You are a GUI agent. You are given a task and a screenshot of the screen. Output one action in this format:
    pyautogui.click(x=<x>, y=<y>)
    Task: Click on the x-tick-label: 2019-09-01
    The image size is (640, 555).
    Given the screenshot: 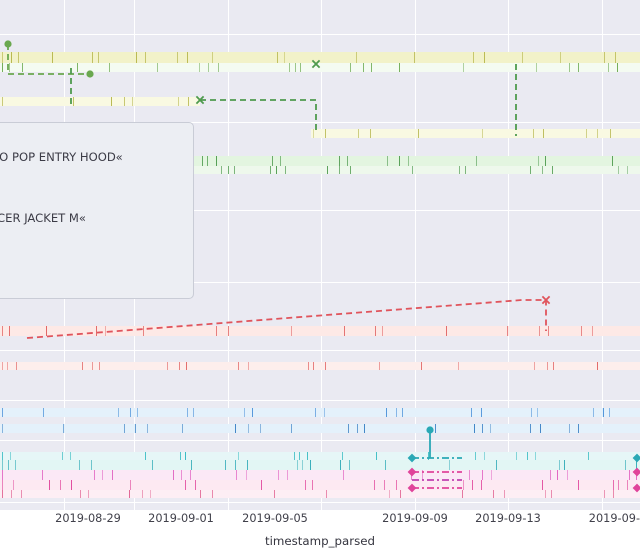 What is the action you would take?
    pyautogui.click(x=181, y=518)
    